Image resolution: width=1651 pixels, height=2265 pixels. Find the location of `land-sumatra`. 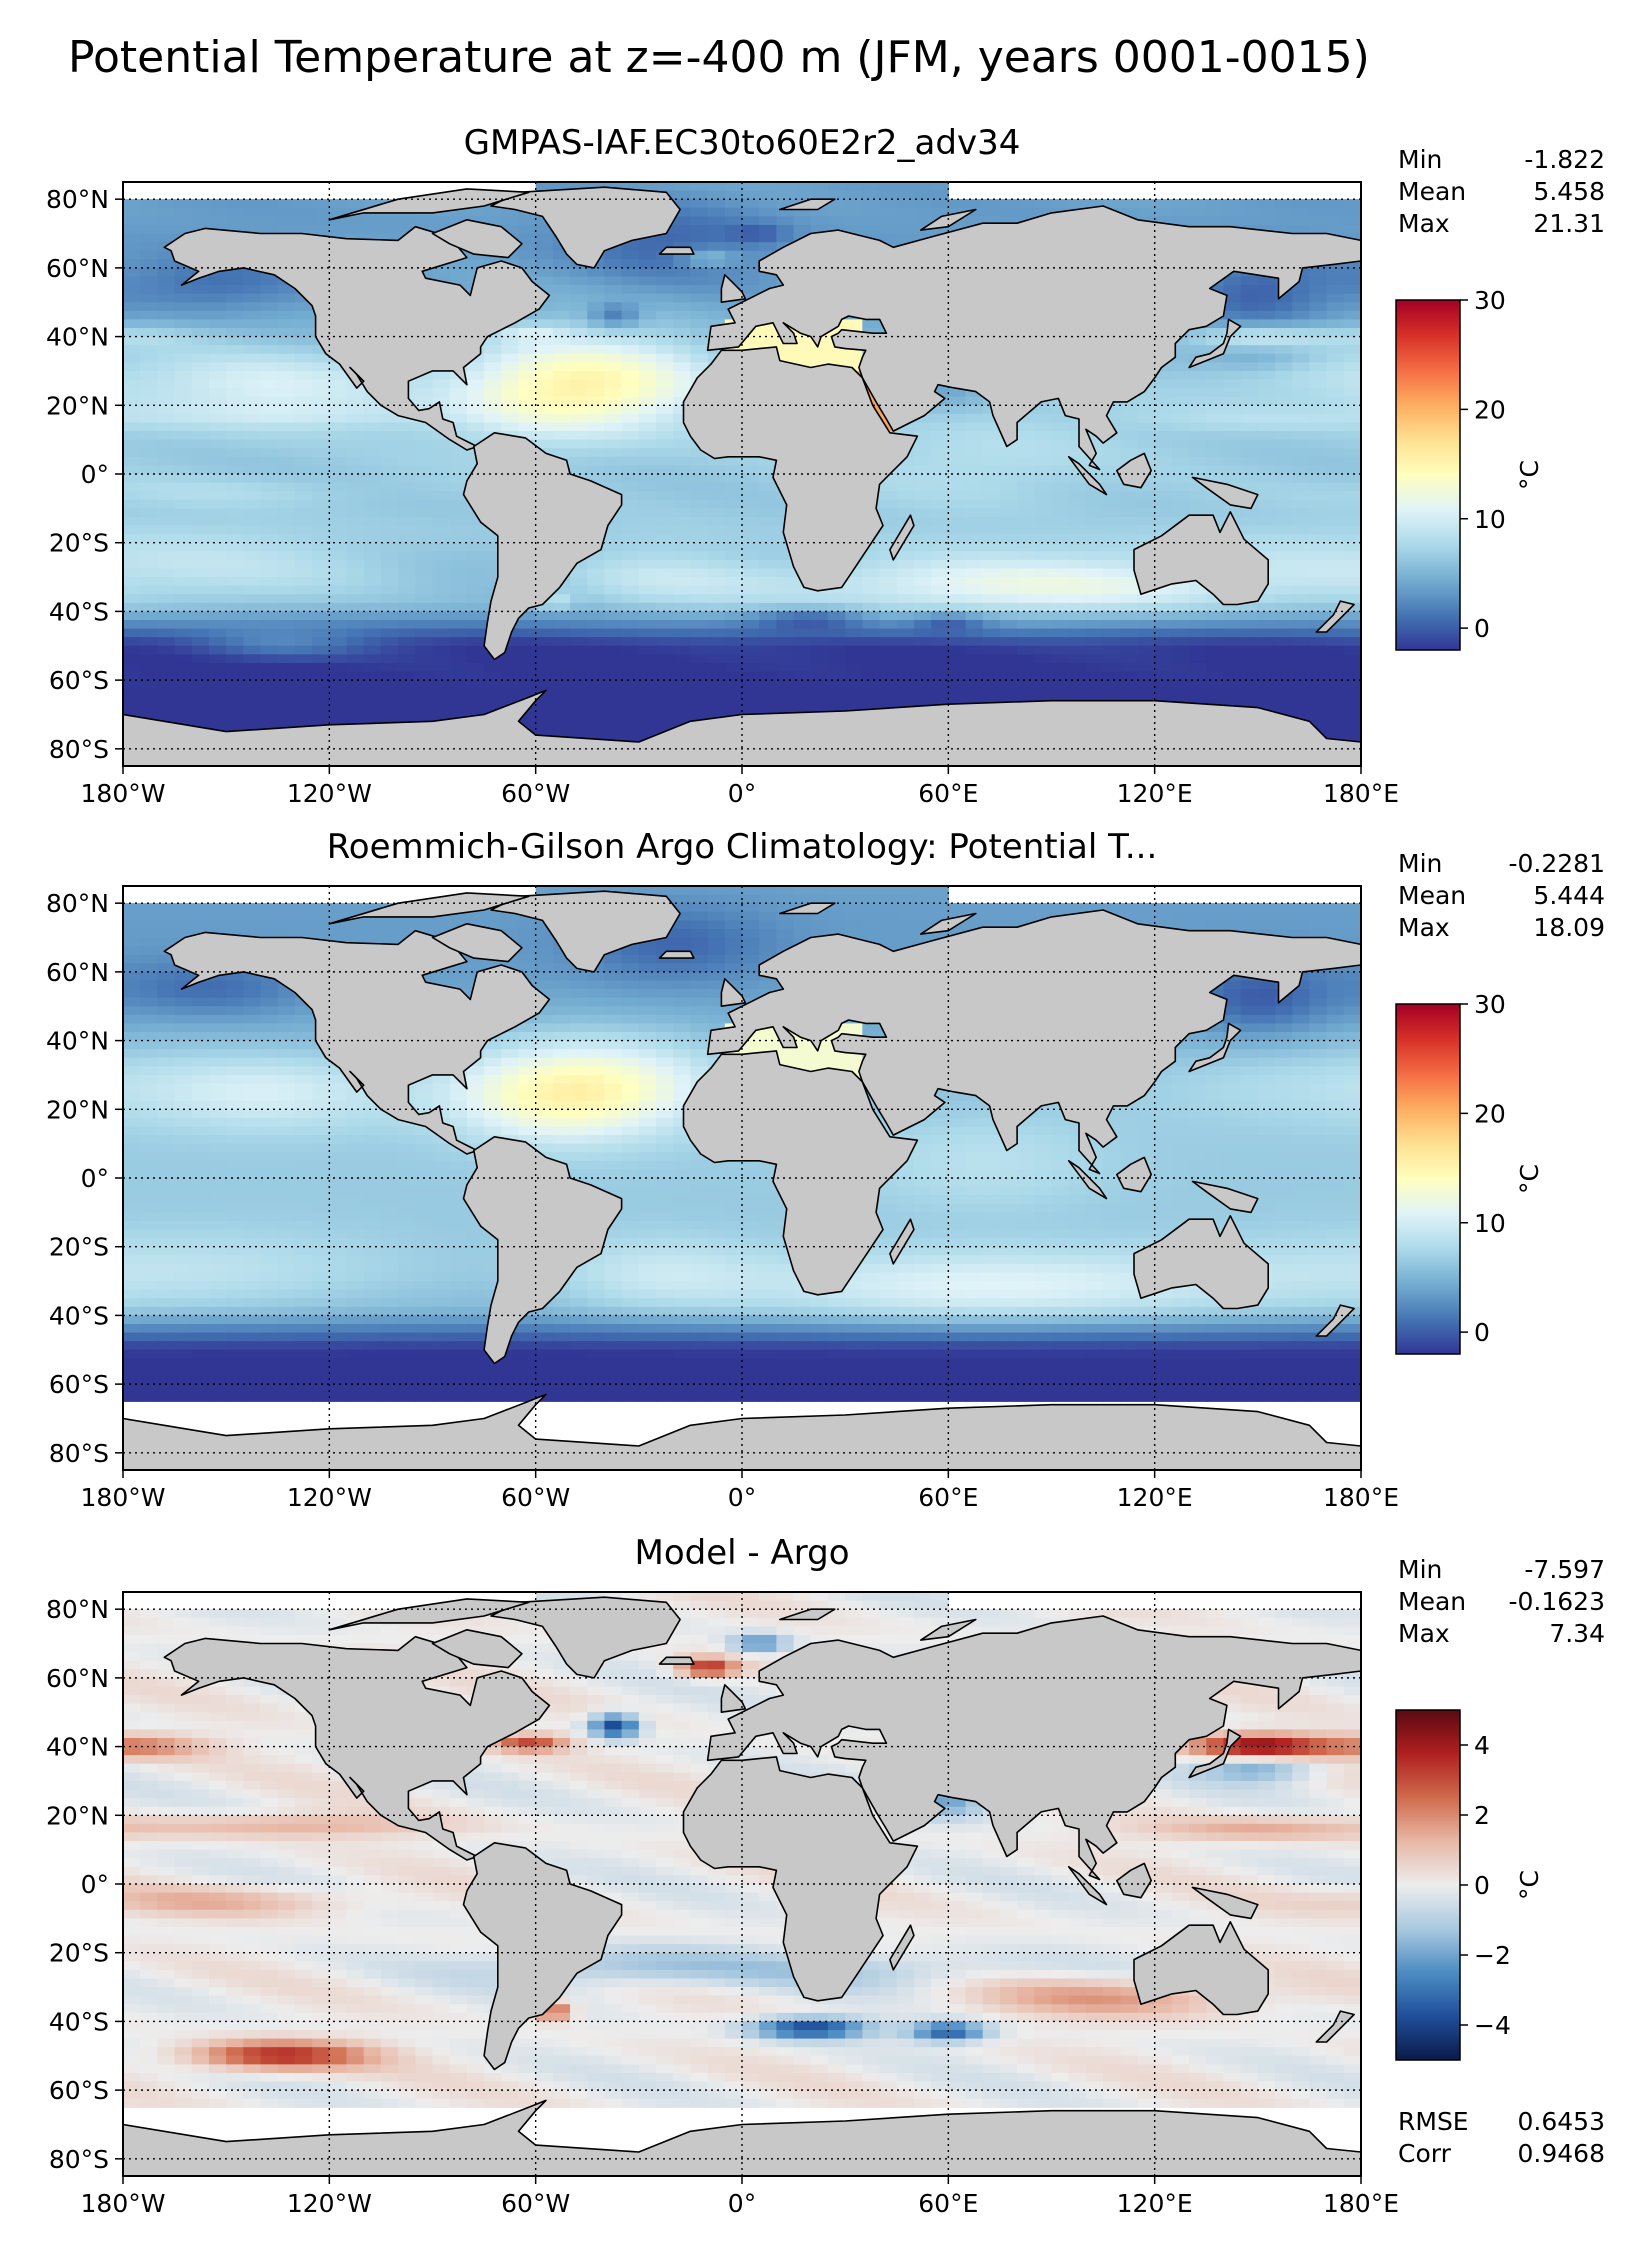

land-sumatra is located at coordinates (1087, 475).